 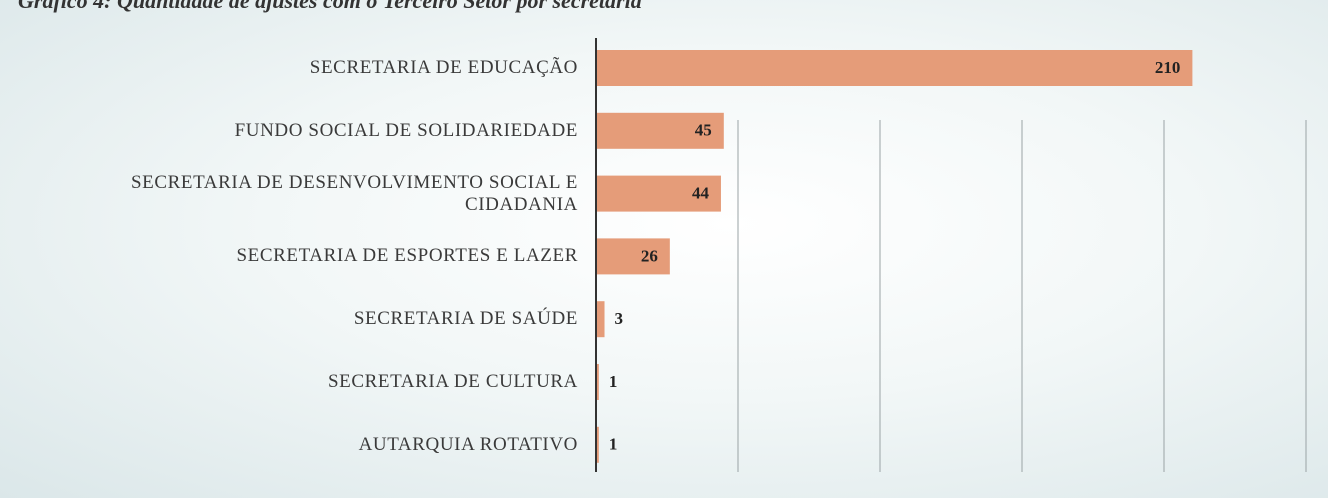 I want to click on category-label: AUTARQUIA ROTATIVO, so click(x=468, y=444).